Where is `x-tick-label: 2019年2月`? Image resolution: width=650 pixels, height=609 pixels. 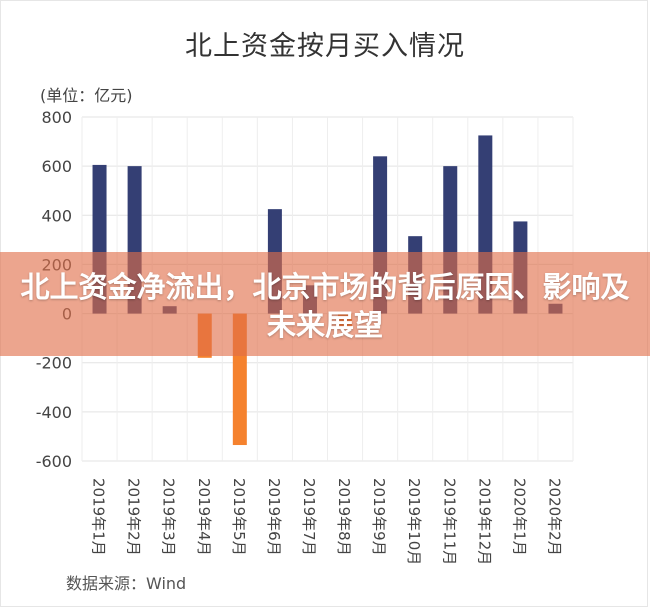 x-tick-label: 2019年2月 is located at coordinates (134, 517).